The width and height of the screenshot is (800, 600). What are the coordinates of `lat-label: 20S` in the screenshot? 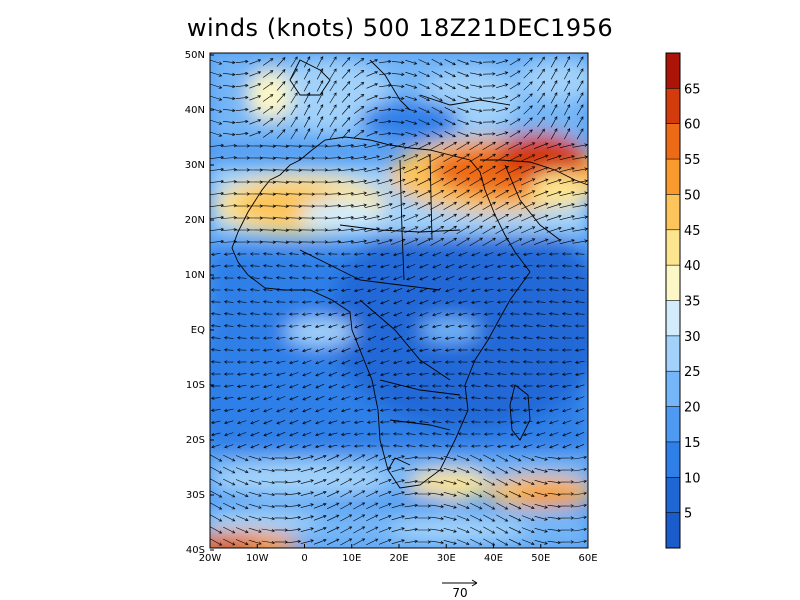 It's located at (195, 440).